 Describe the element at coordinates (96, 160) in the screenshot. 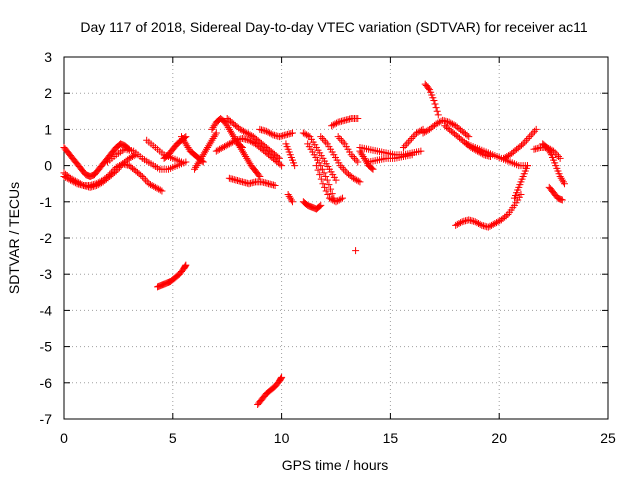

I see `series-arc-a` at that location.